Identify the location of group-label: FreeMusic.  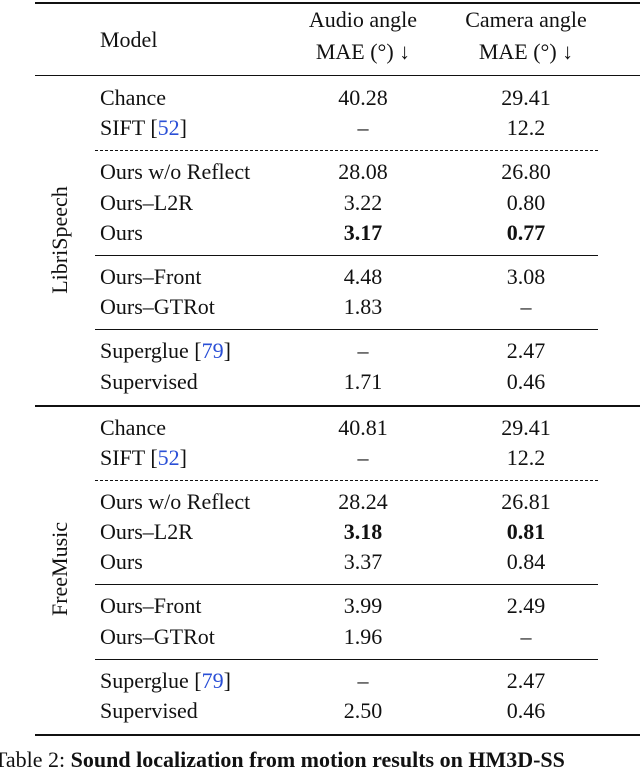
(59, 569).